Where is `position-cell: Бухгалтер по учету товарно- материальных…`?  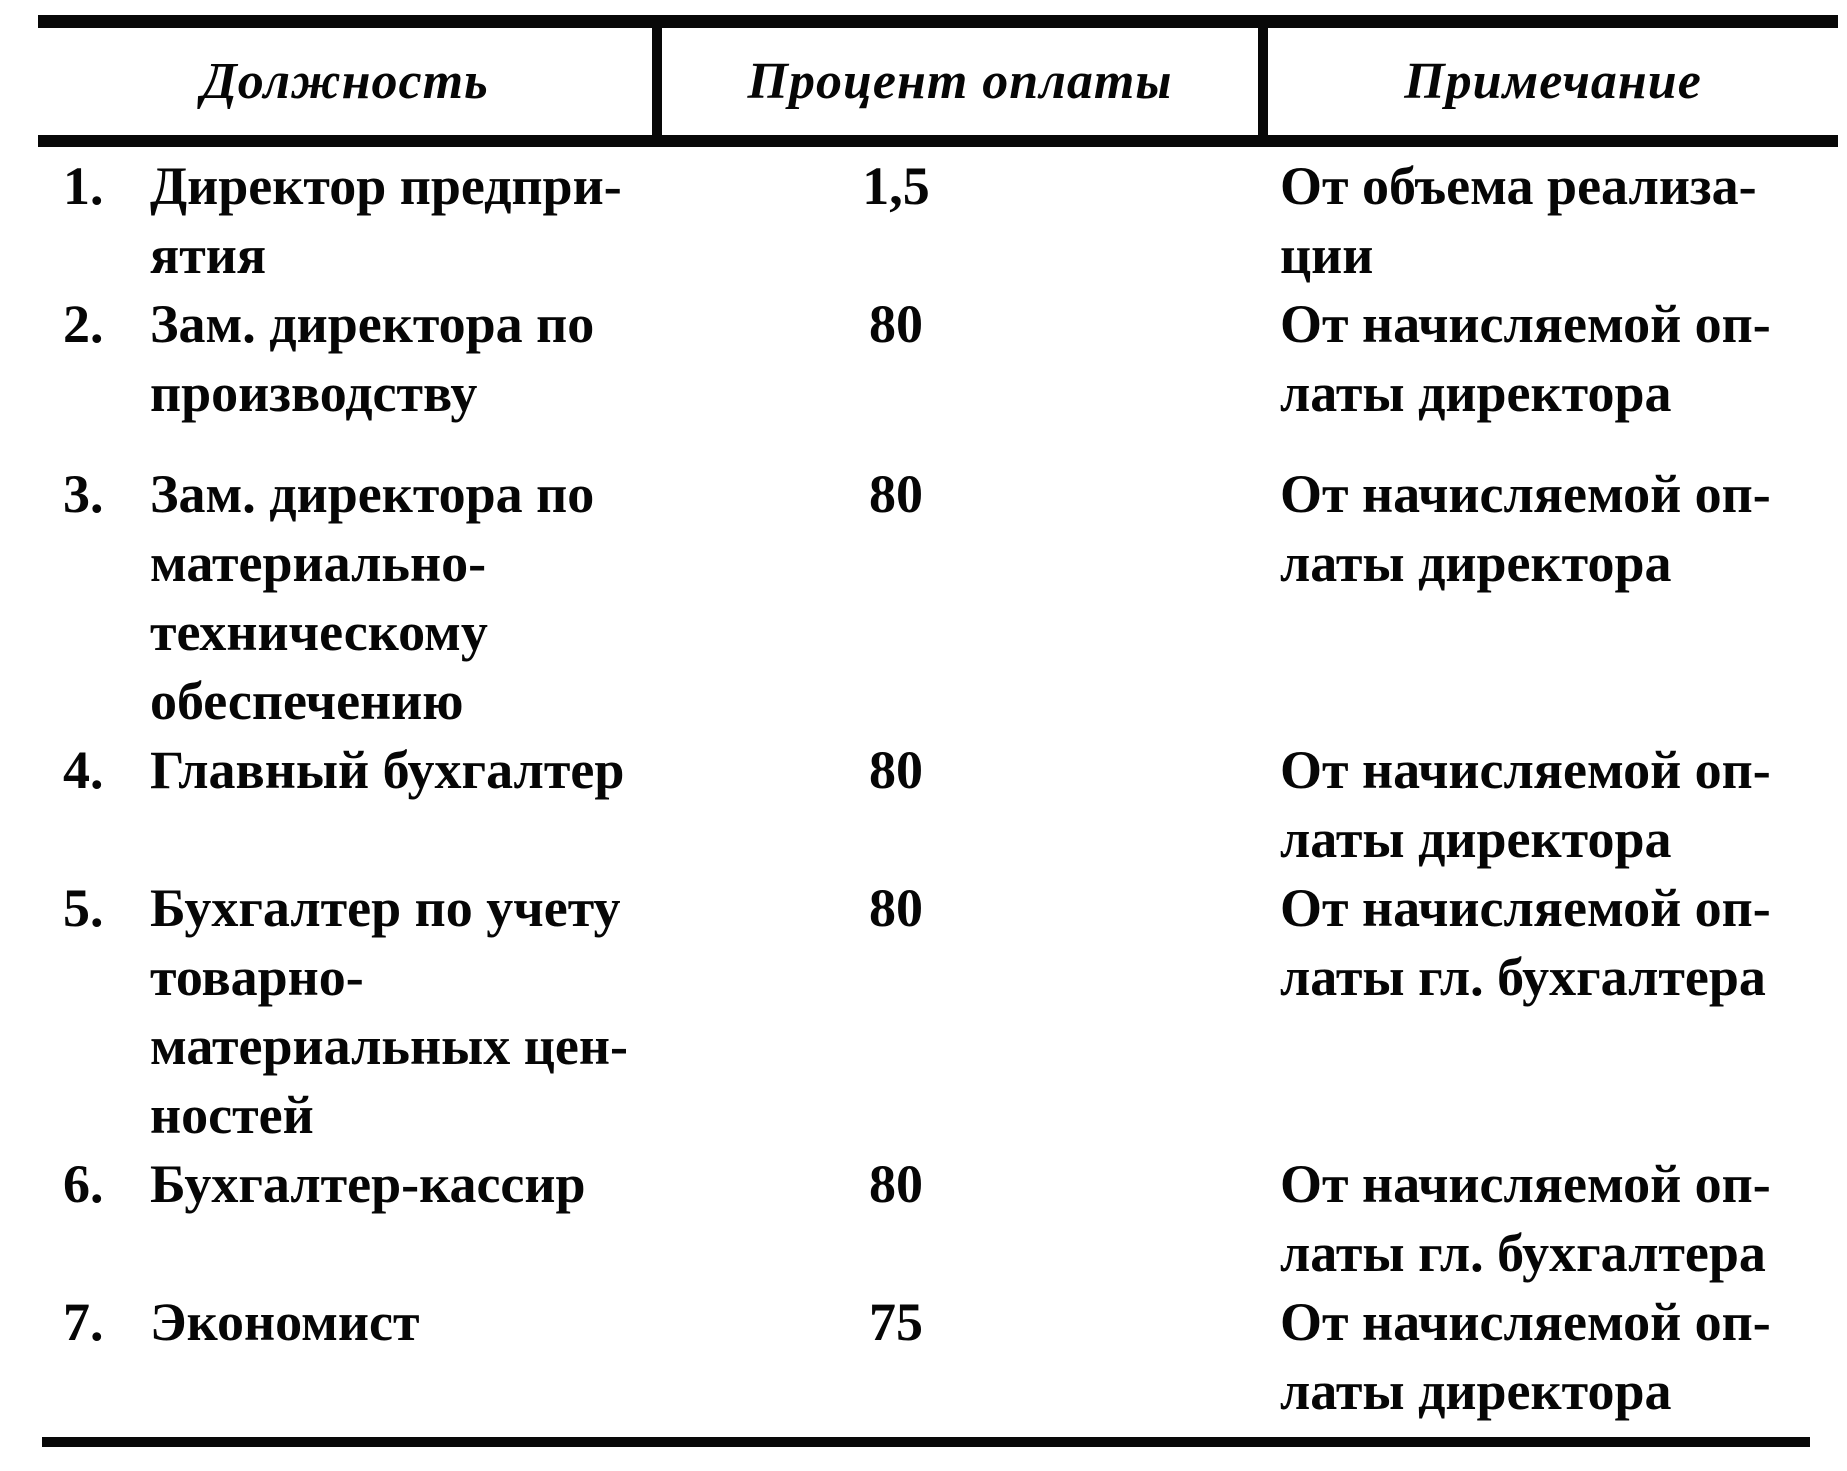 position-cell: Бухгалтер по учету товарно- материальных… is located at coordinates (389, 1011).